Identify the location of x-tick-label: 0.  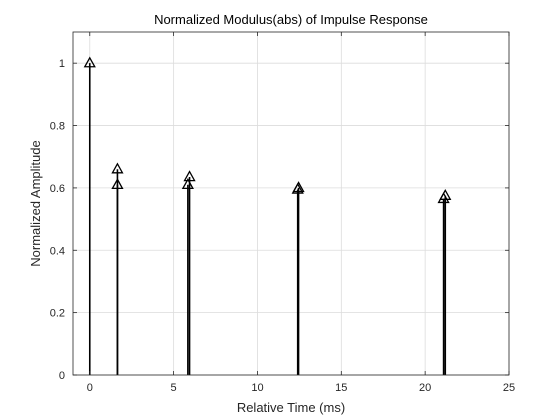
(90, 388).